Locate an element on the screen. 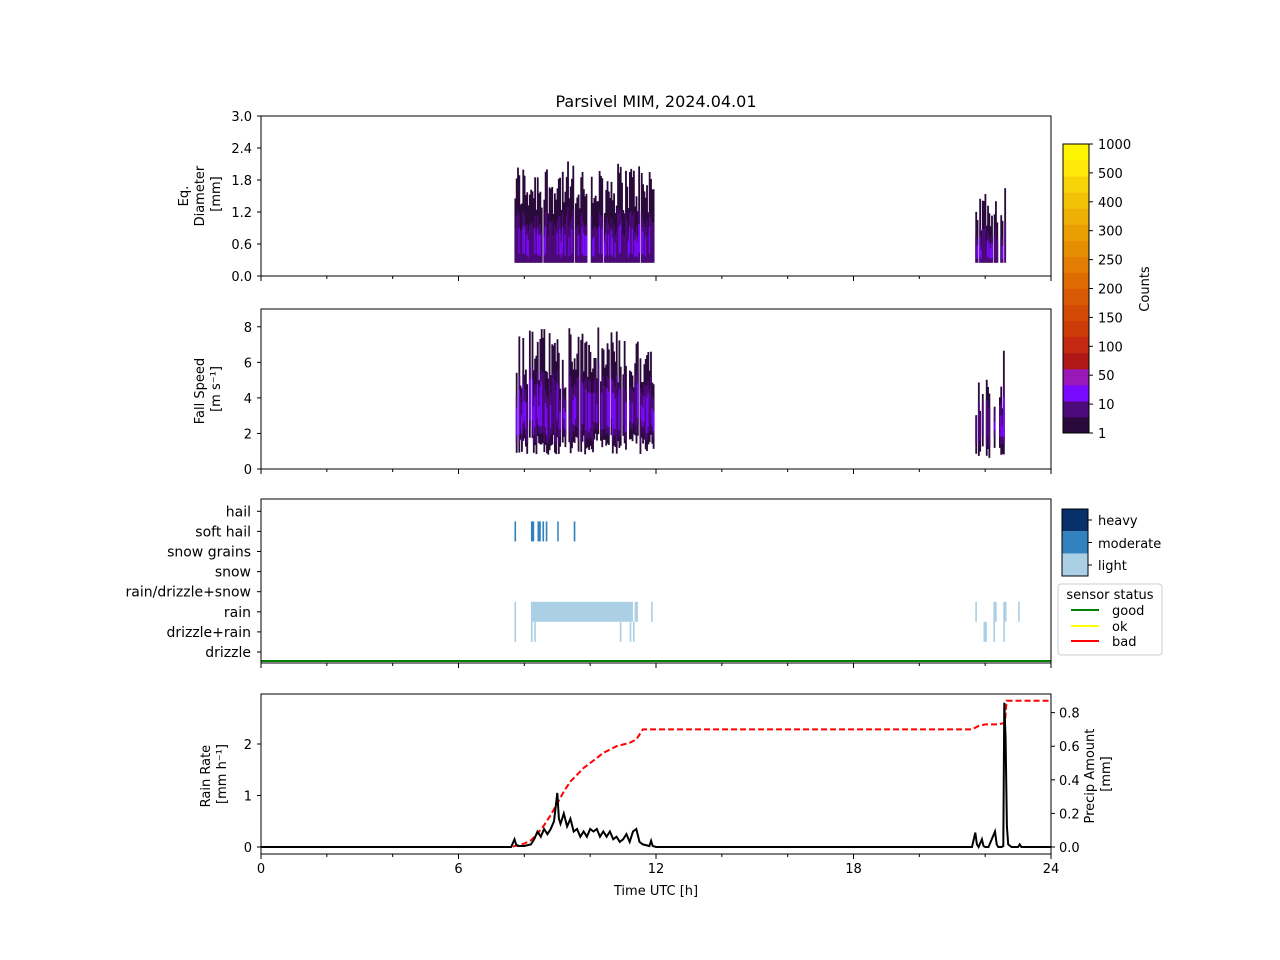  panel-diameter-ylabel: Eq. Diameter [mm] is located at coordinates (200, 194).